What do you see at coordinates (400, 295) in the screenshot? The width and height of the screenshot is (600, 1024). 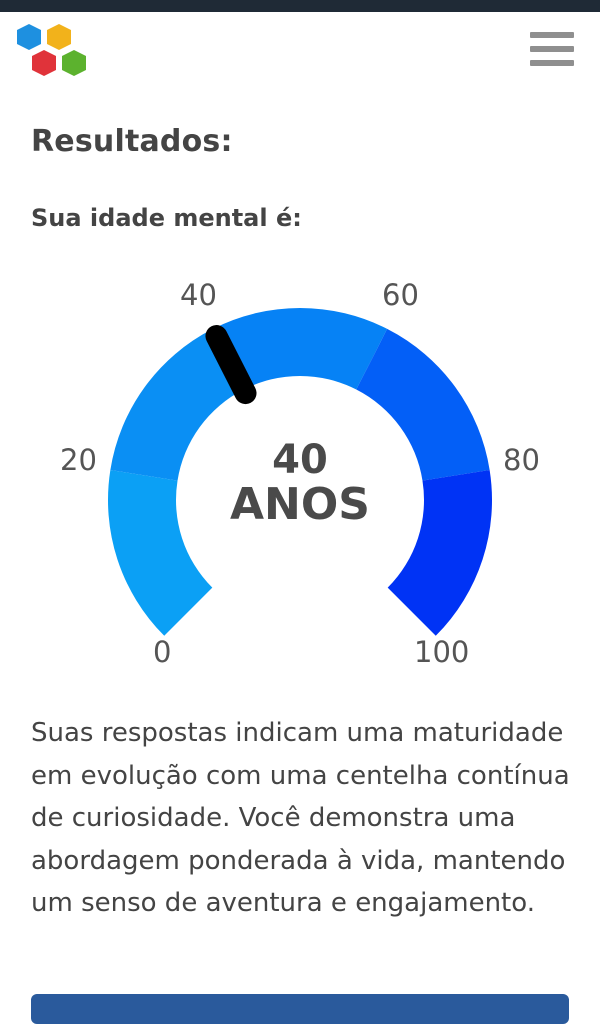 I see `gauge-tick-60: 60` at bounding box center [400, 295].